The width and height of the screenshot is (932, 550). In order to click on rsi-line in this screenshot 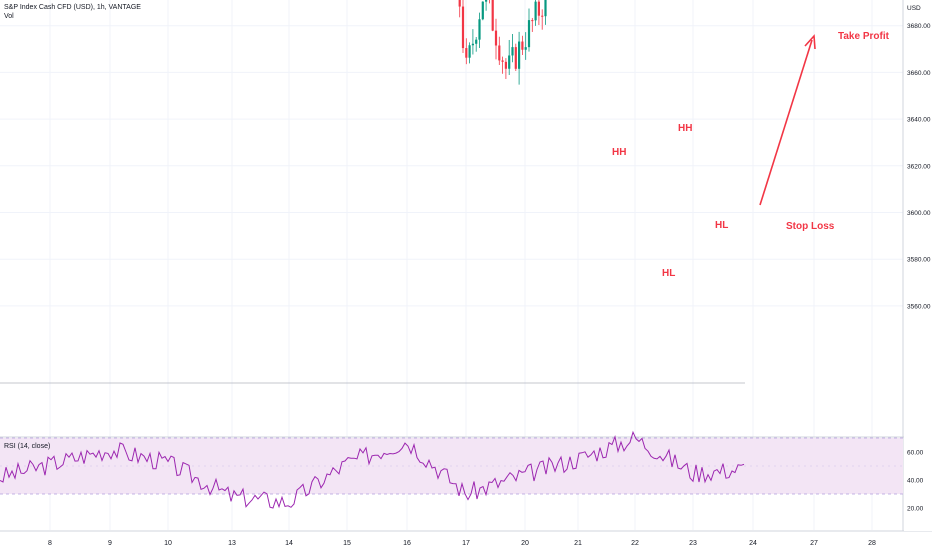, I will do `click(372, 469)`.